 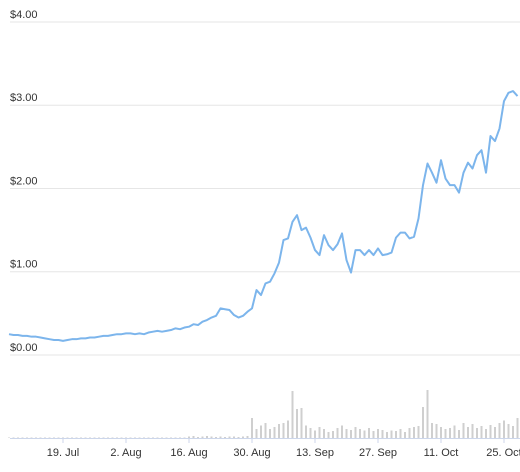 What do you see at coordinates (378, 453) in the screenshot?
I see `x-tick-label: 27. Sep` at bounding box center [378, 453].